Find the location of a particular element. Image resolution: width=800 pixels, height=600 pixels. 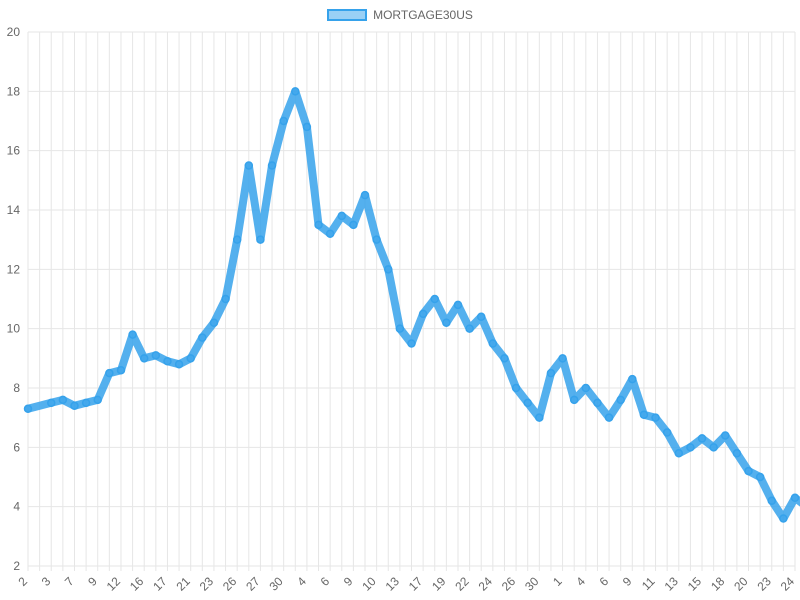

x-tick-label: 12 is located at coordinates (114, 584).